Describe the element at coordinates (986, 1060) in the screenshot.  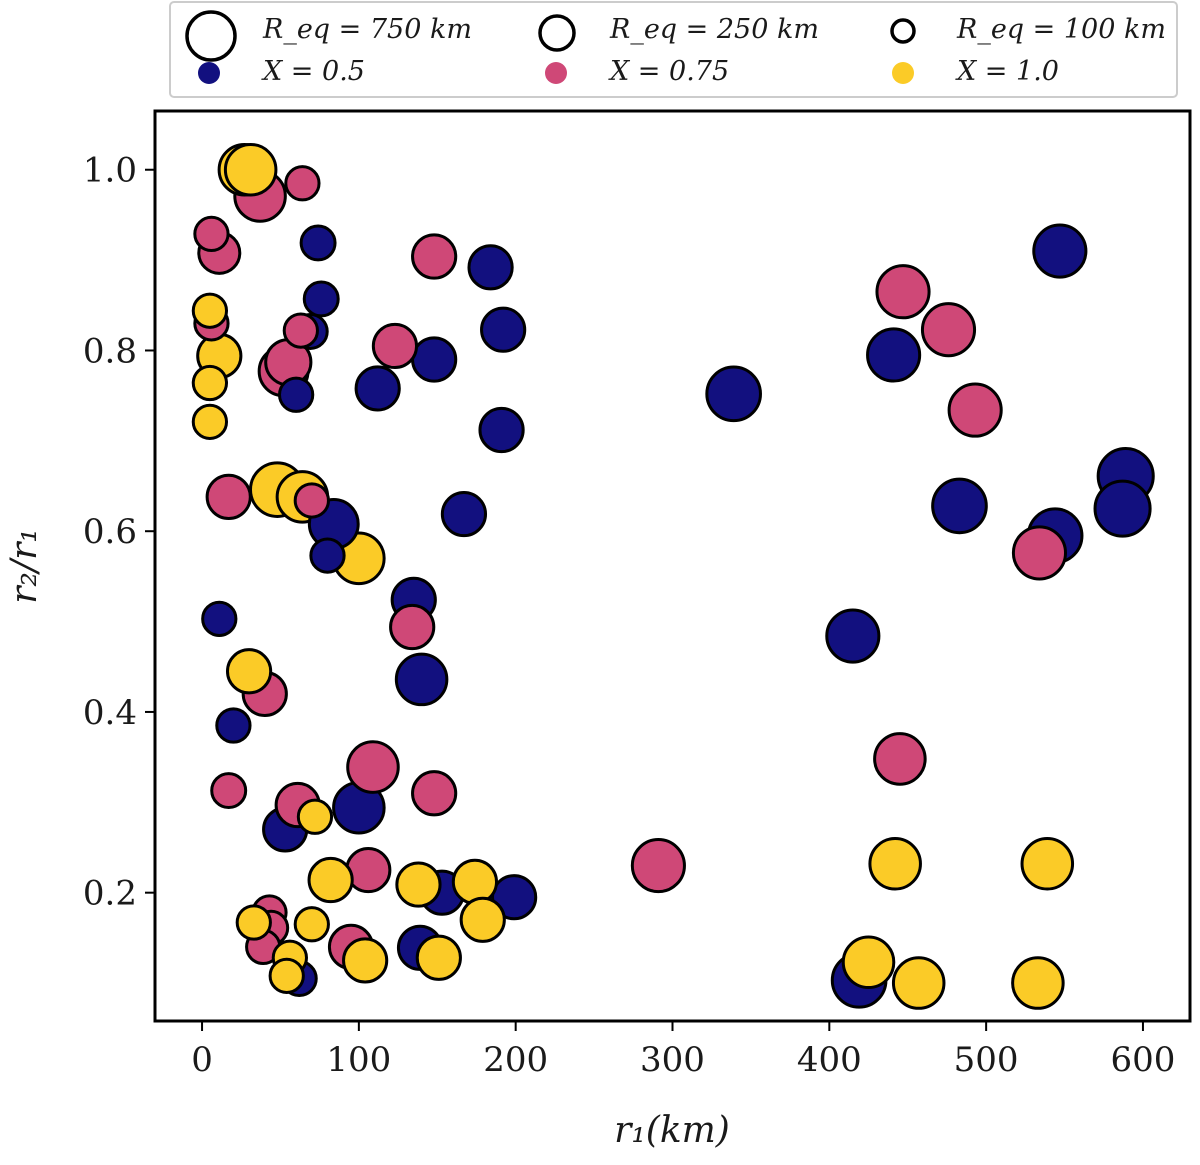
I see `x-tick-label: 500` at that location.